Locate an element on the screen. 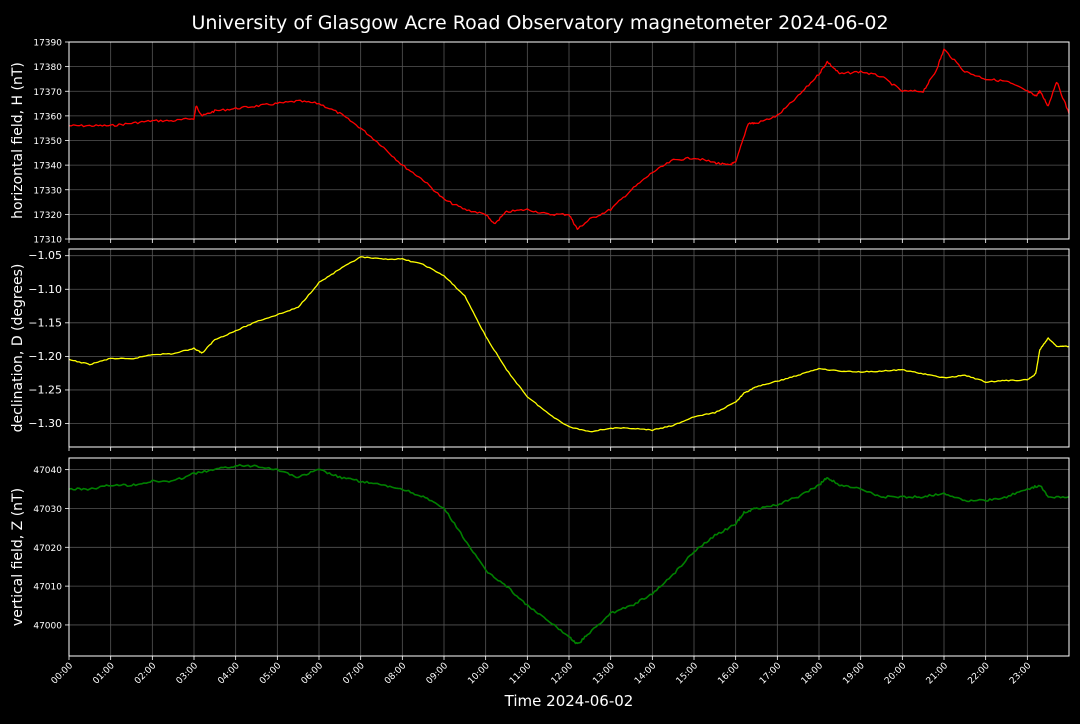 This screenshot has width=1080, height=724. y-tick-label: −1.10 is located at coordinates (45, 289).